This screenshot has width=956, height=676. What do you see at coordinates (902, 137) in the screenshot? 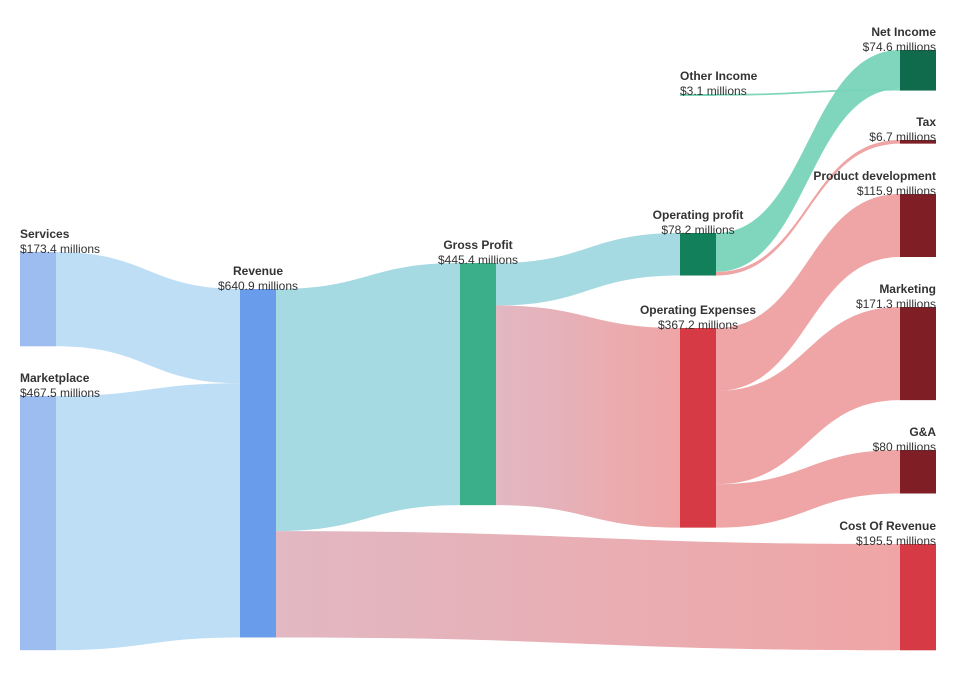
I see `node-value-tax: $6.7 millions` at bounding box center [902, 137].